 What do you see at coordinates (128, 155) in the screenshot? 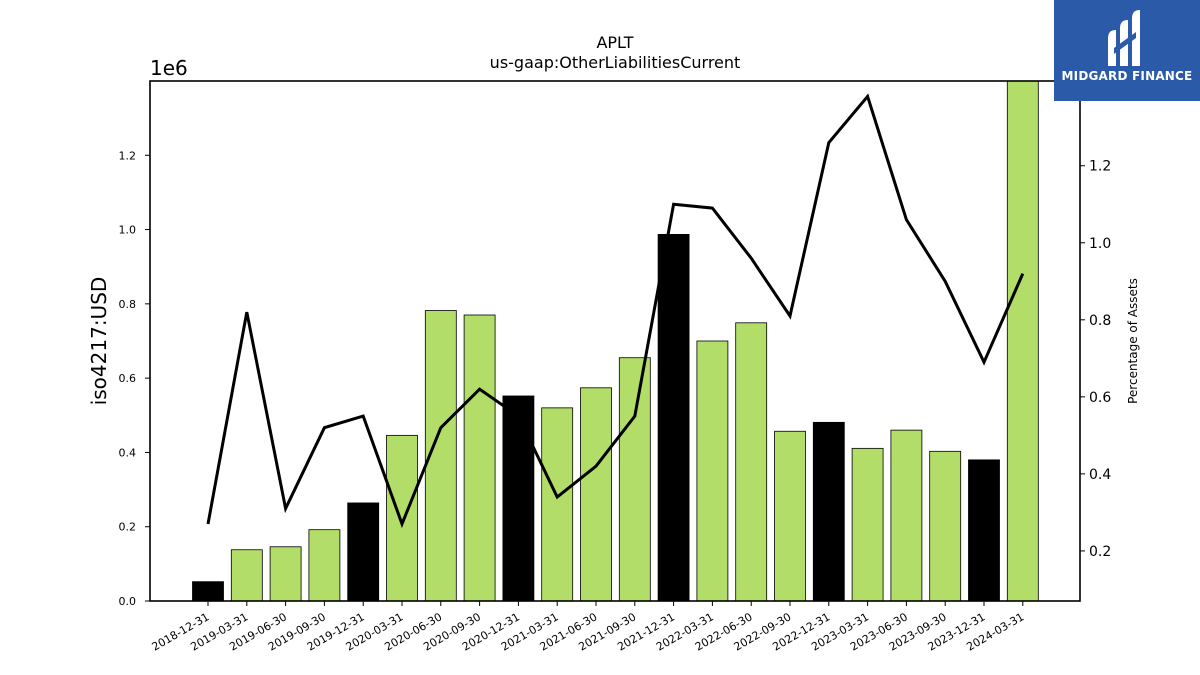
I see `y-tick-label: 1.2` at bounding box center [128, 155].